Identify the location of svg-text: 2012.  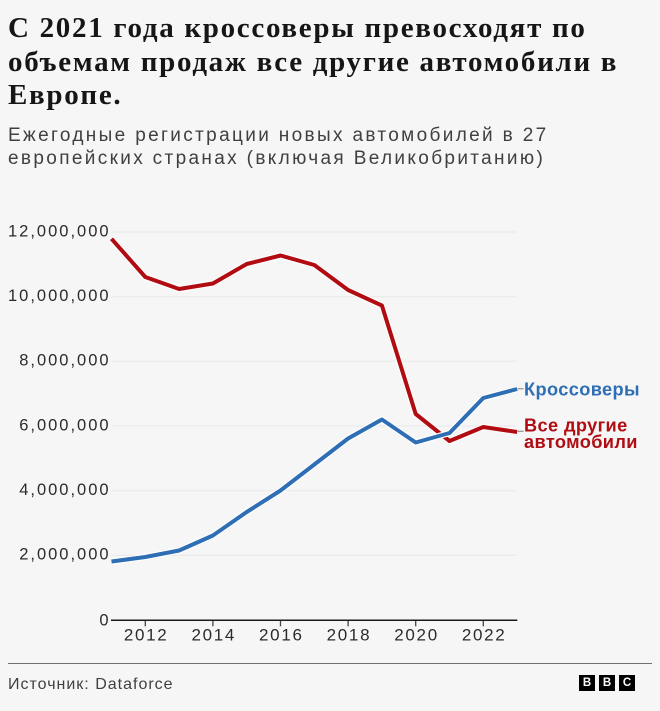
(146, 635).